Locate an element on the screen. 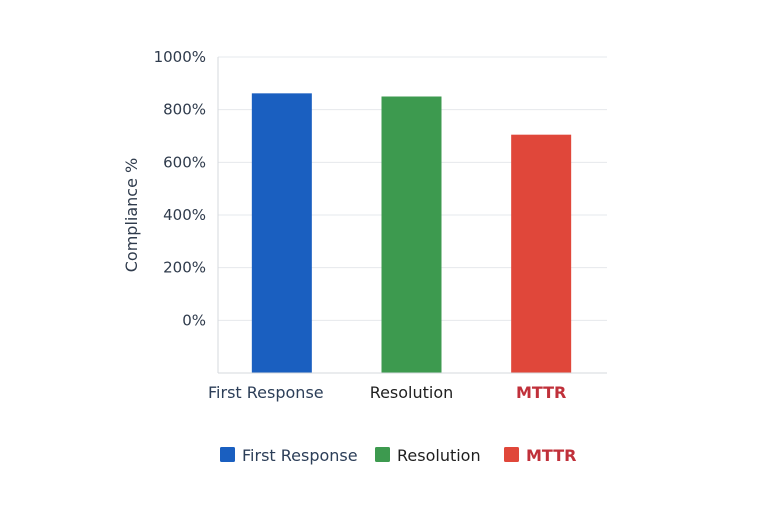  legend-item-first-response: First Response is located at coordinates (289, 455).